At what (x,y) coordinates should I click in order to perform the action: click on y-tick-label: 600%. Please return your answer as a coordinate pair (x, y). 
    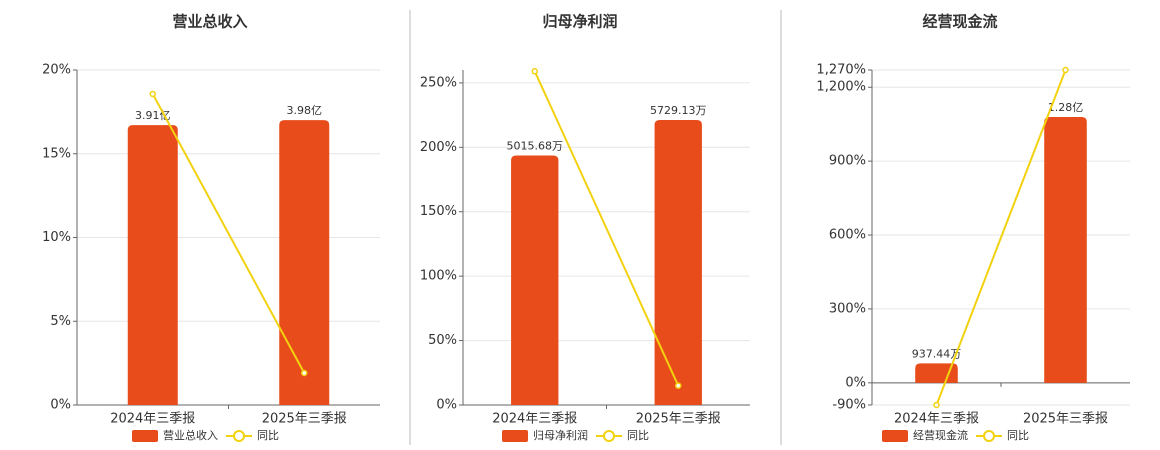
    Looking at the image, I should click on (847, 235).